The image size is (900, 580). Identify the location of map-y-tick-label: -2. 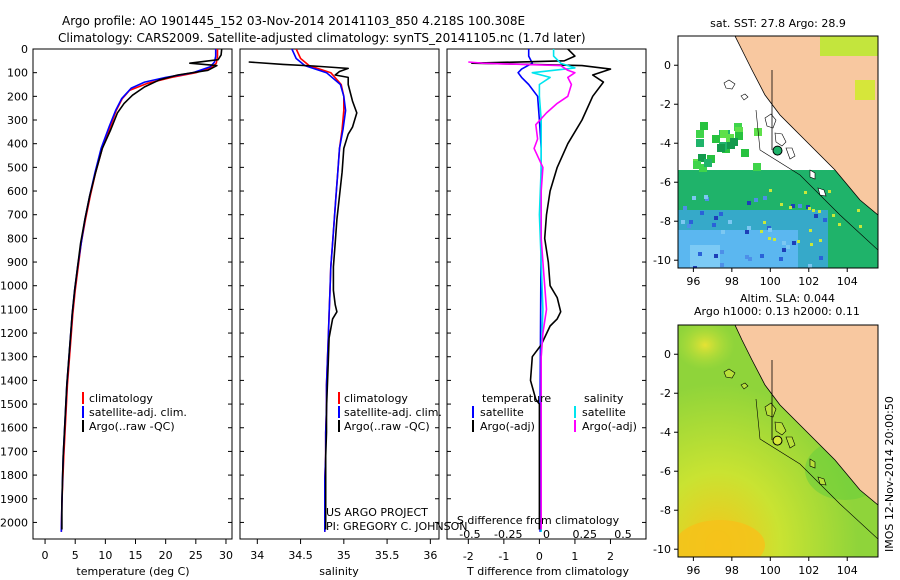
(665, 393).